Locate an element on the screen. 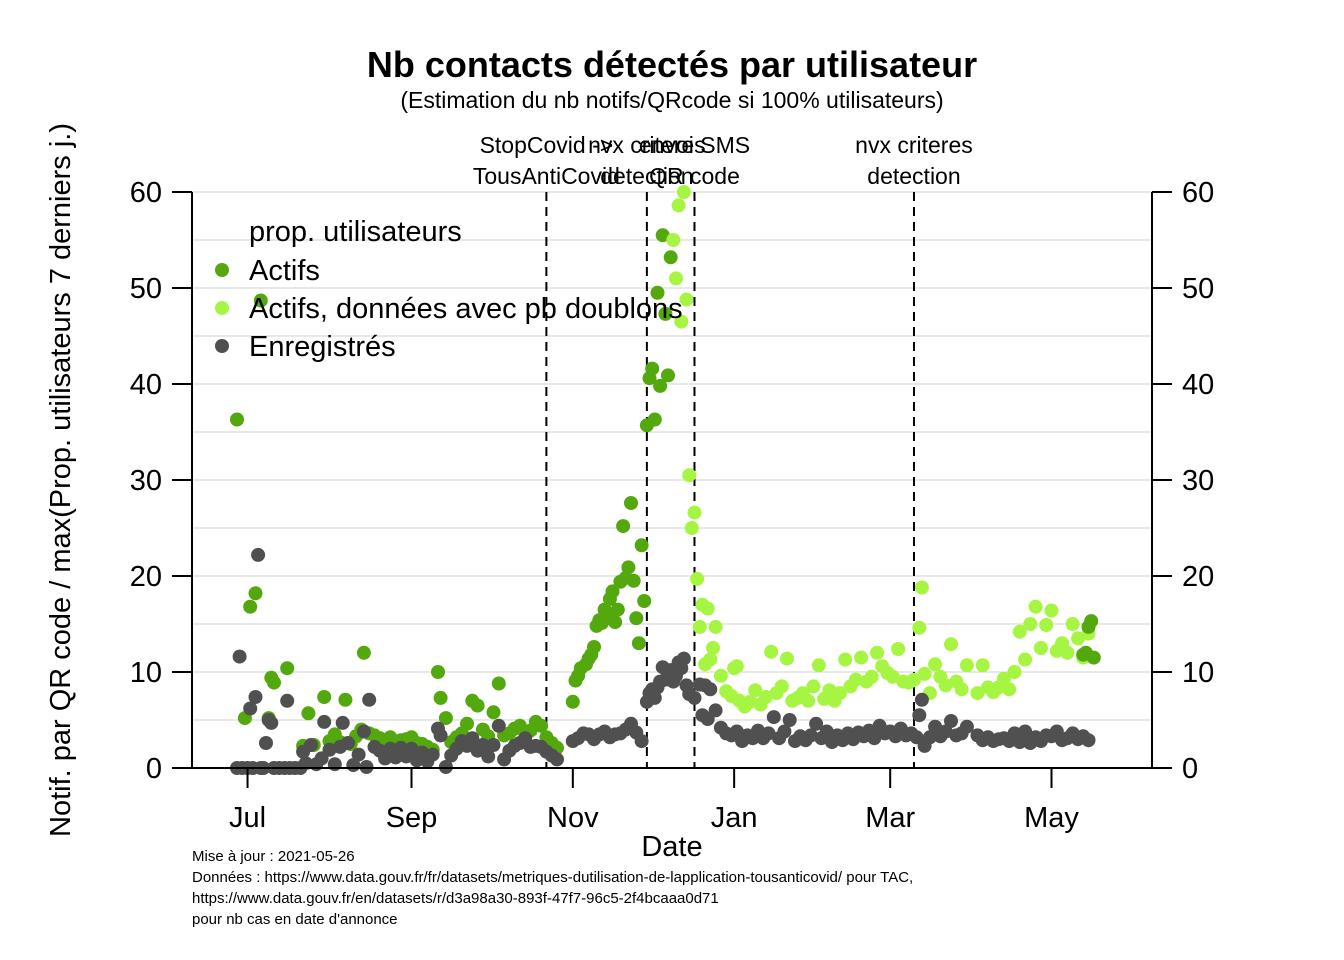 Image resolution: width=1344 pixels, height=960 pixels. annotation-label: nvx criteres is located at coordinates (914, 145).